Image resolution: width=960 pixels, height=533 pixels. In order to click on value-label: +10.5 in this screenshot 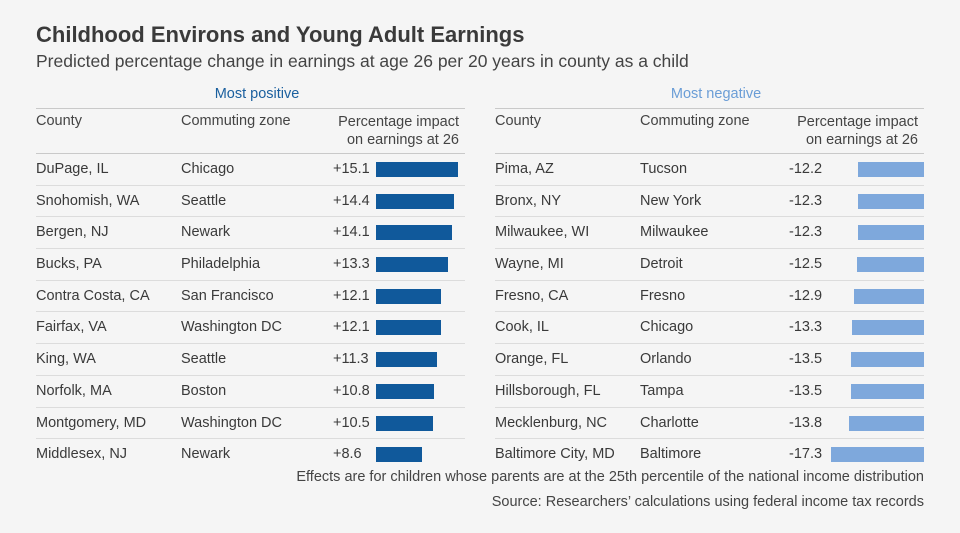, I will do `click(351, 422)`.